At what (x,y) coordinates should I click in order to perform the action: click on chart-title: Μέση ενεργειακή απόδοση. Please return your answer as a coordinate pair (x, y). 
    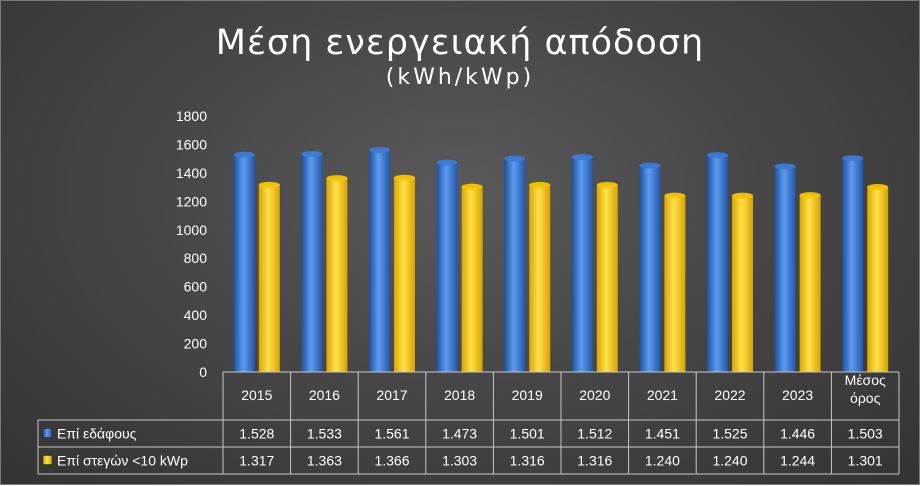
    Looking at the image, I should click on (460, 43).